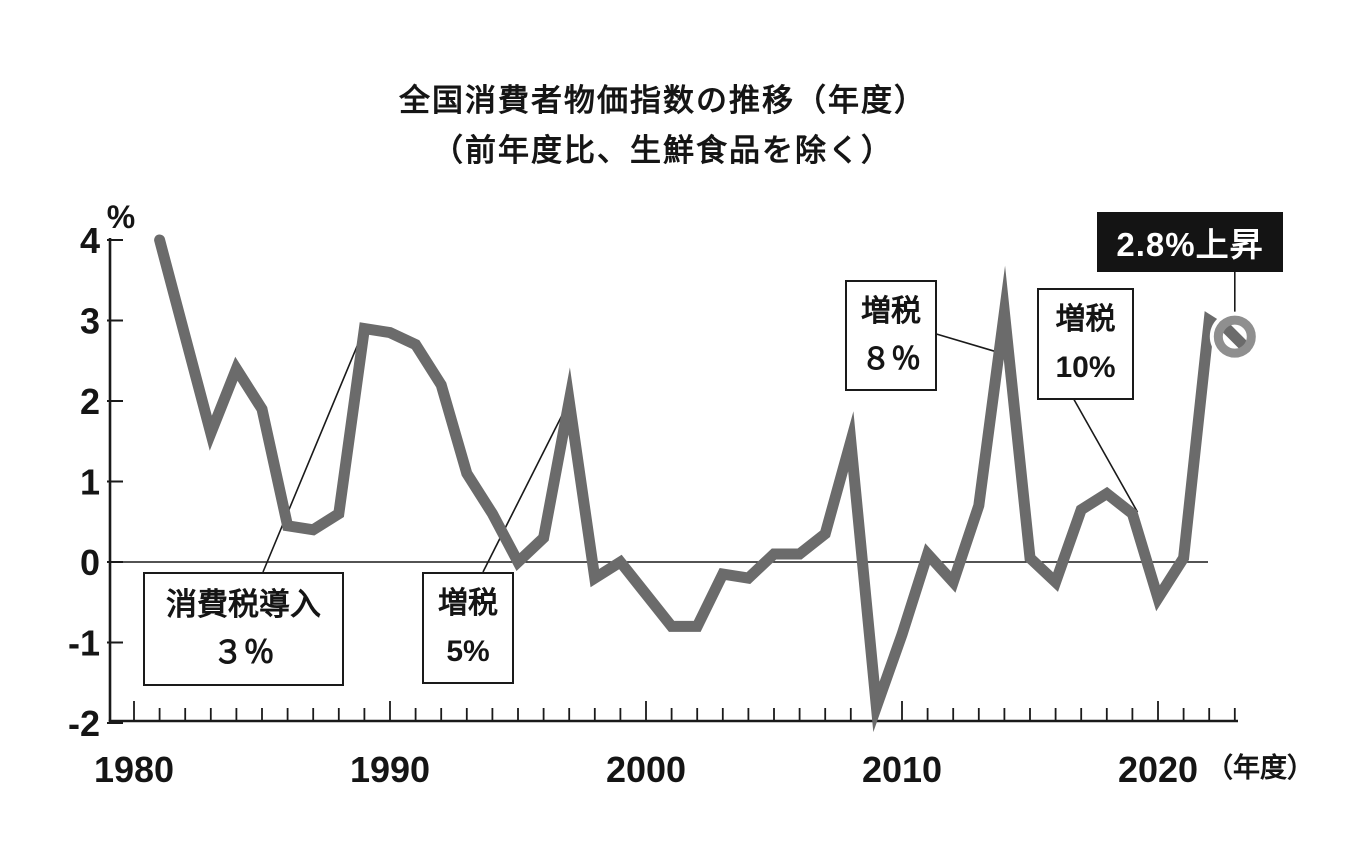  What do you see at coordinates (90, 562) in the screenshot?
I see `y-tick-label: 0` at bounding box center [90, 562].